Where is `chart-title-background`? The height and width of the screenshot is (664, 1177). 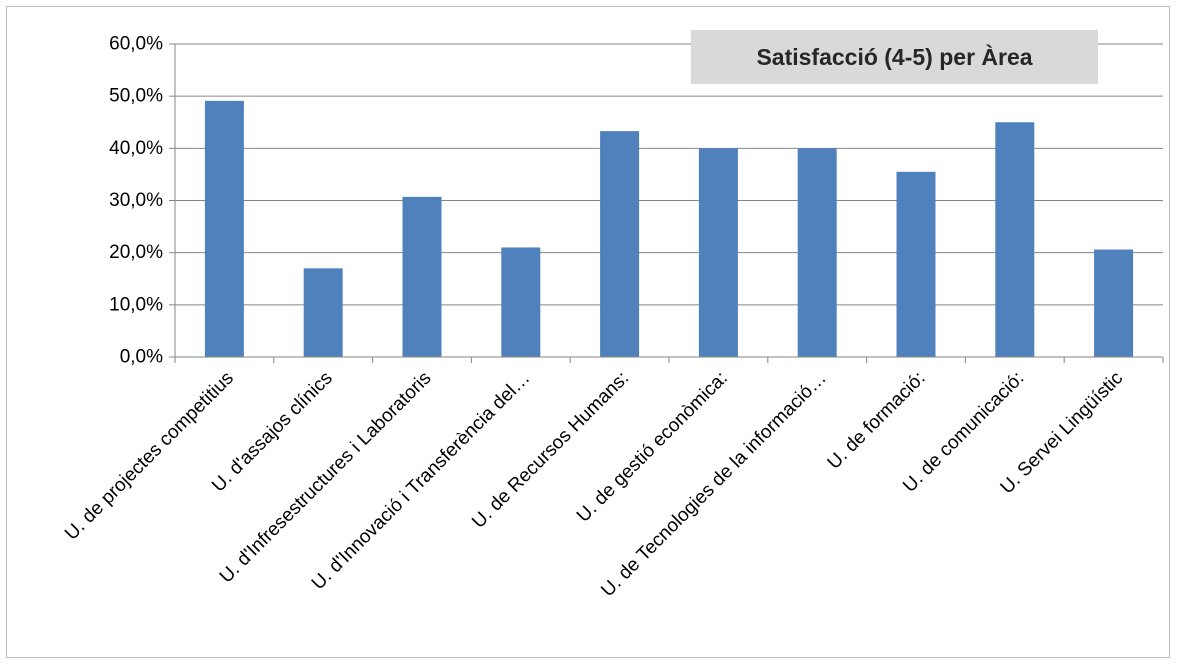 chart-title-background is located at coordinates (894, 57).